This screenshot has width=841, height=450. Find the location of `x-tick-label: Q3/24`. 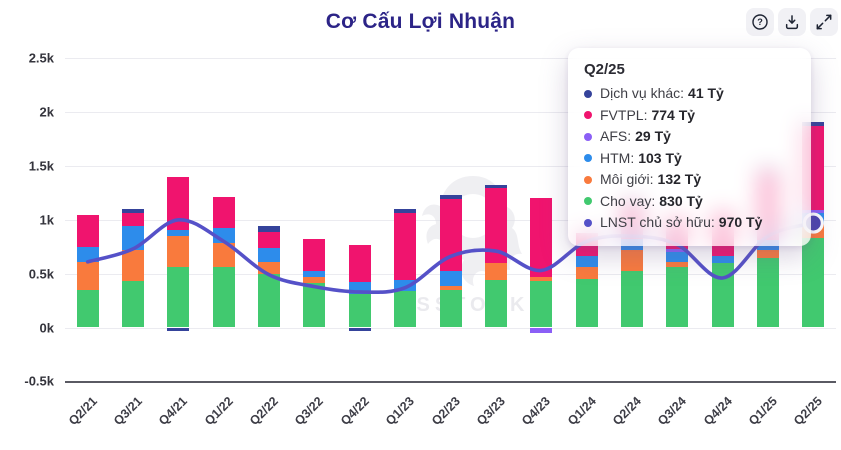

x-tick-label: Q3/24 is located at coordinates (672, 411).